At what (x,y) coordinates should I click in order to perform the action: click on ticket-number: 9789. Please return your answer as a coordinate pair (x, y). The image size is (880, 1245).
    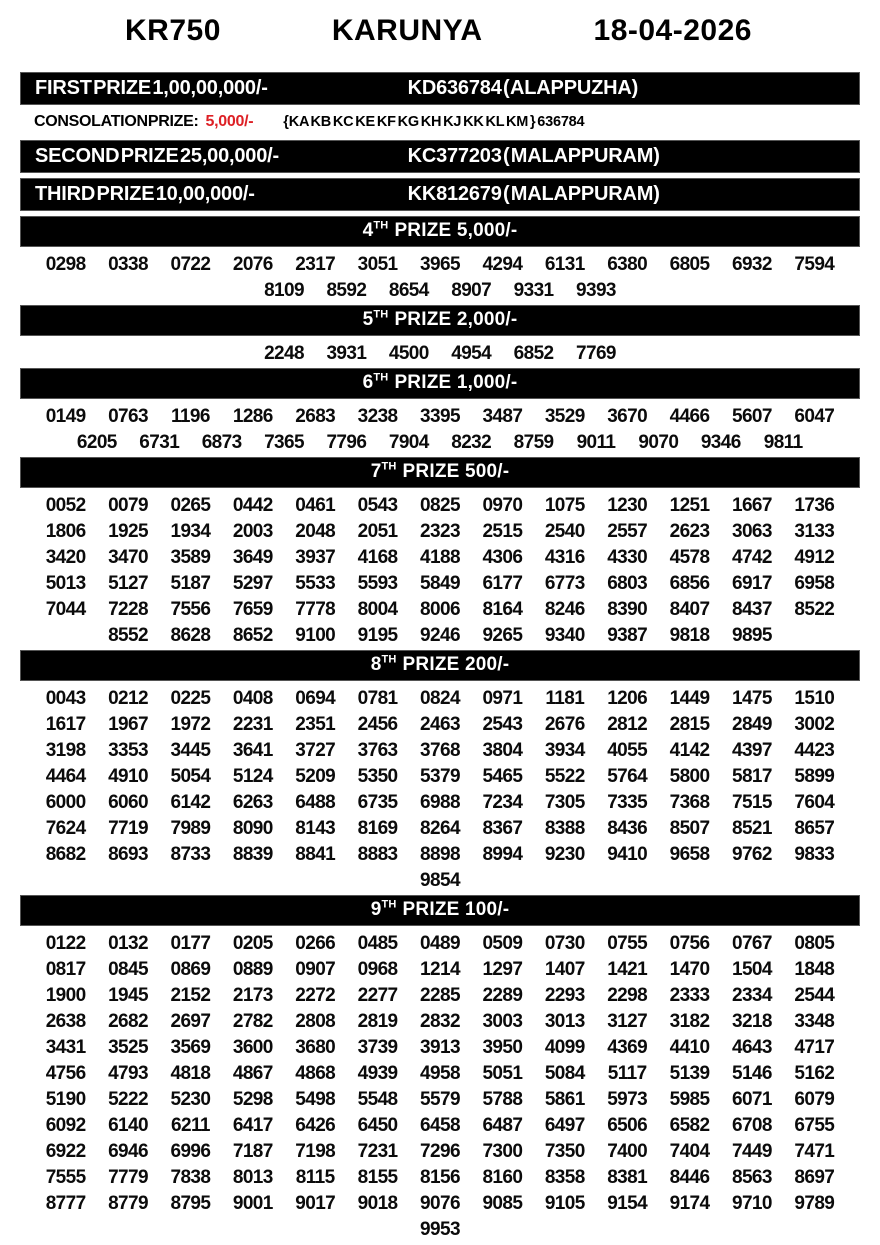
    Looking at the image, I should click on (814, 1203).